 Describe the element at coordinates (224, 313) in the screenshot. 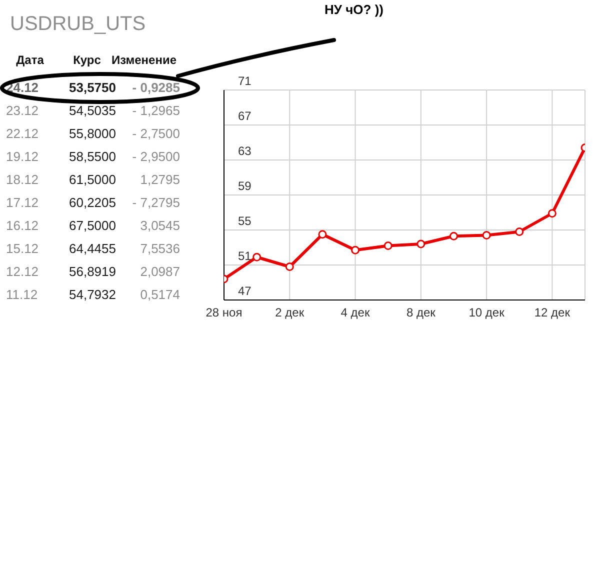

I see `x-tick-label: 28 ноя` at that location.